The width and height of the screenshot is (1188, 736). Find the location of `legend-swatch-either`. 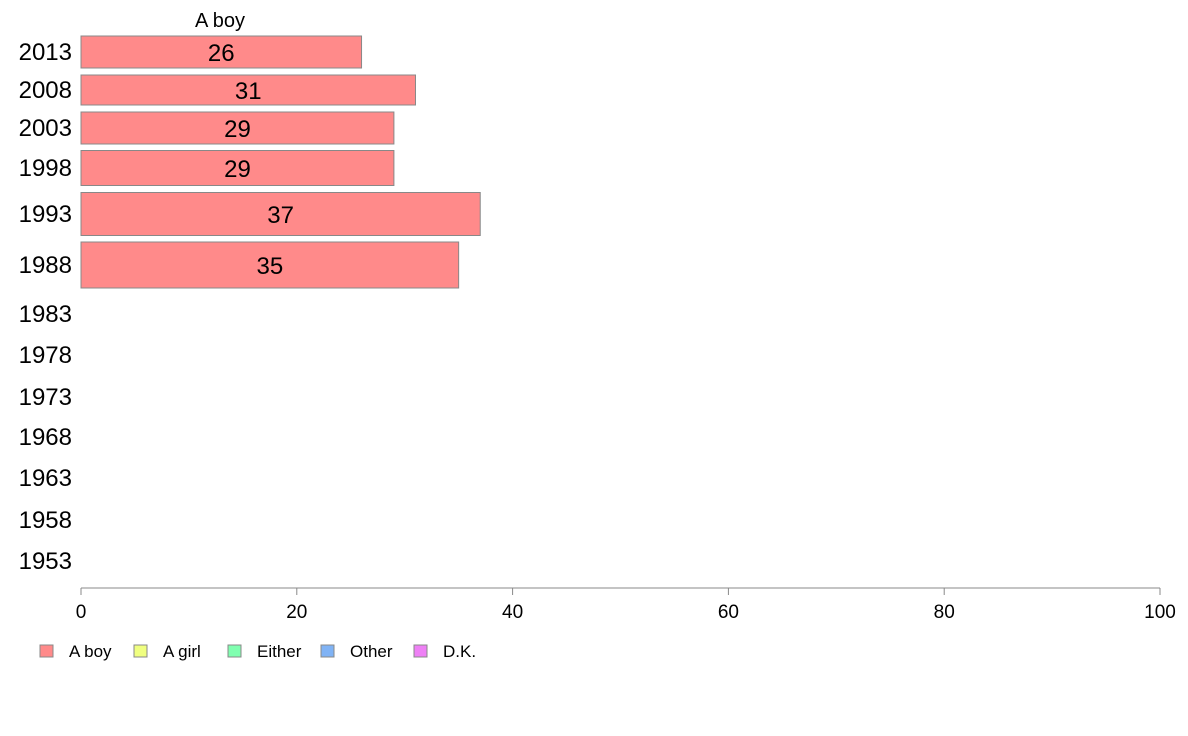

legend-swatch-either is located at coordinates (234, 651).